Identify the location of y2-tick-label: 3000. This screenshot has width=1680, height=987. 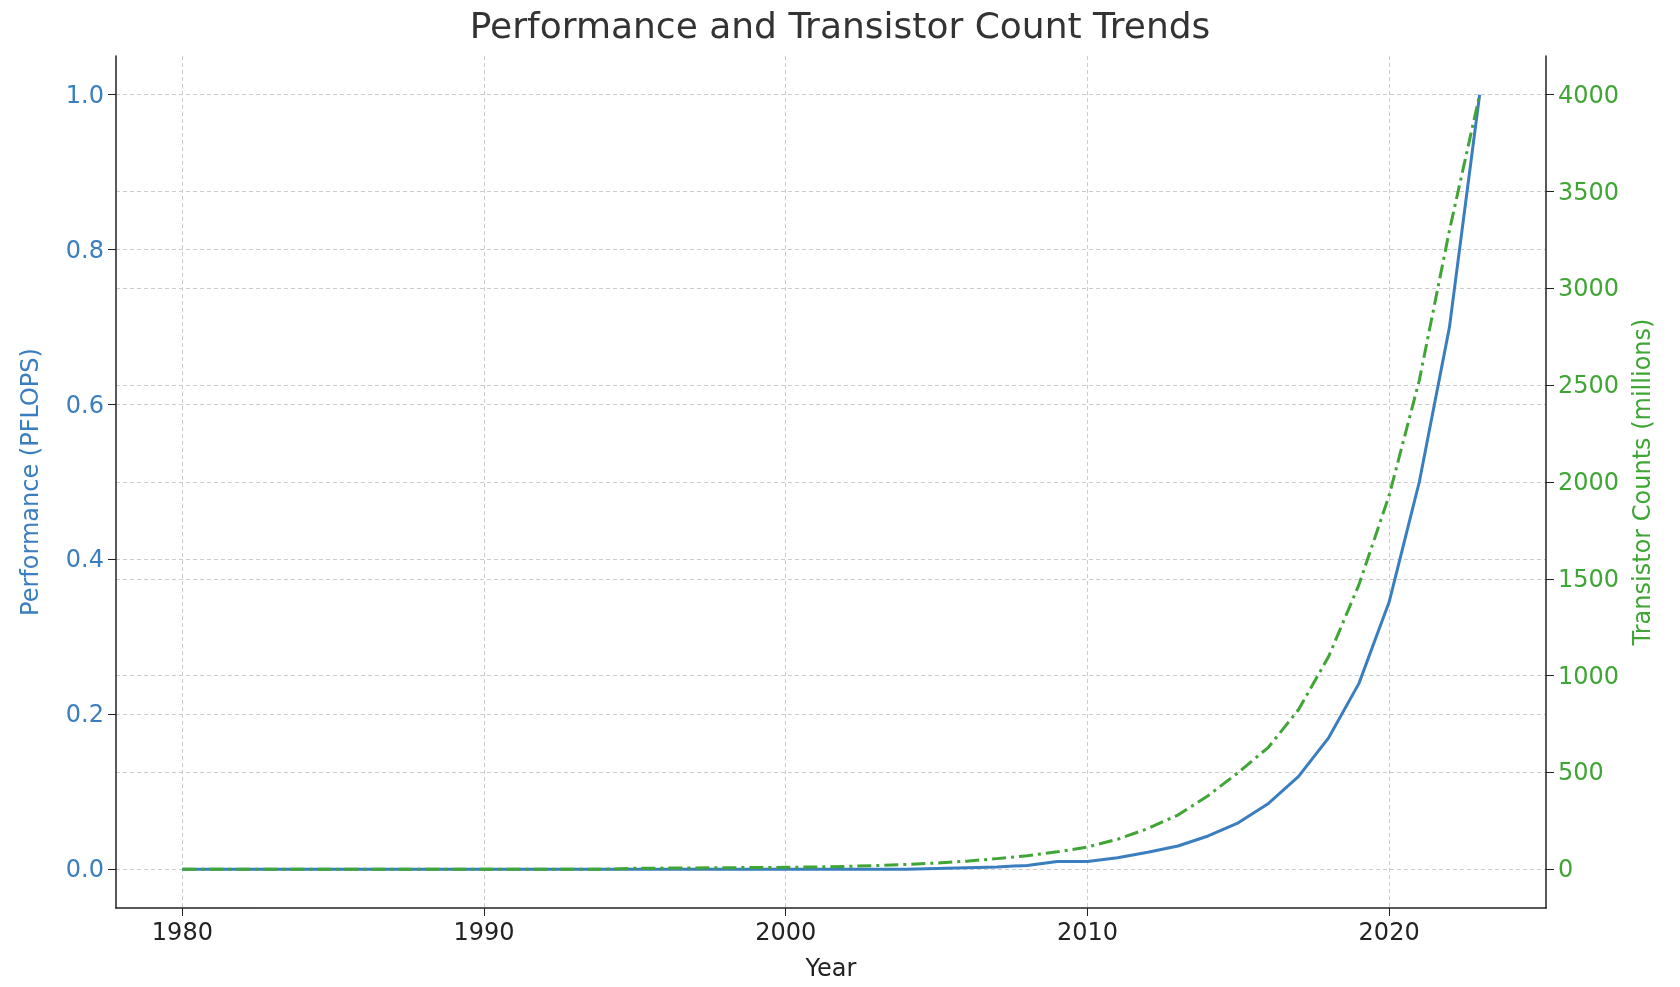
(1589, 288).